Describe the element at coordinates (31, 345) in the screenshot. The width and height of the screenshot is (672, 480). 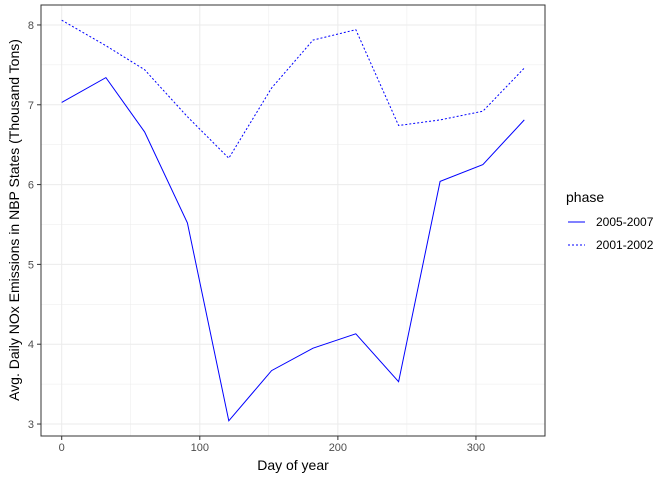
I see `y-tick-label: 4` at that location.